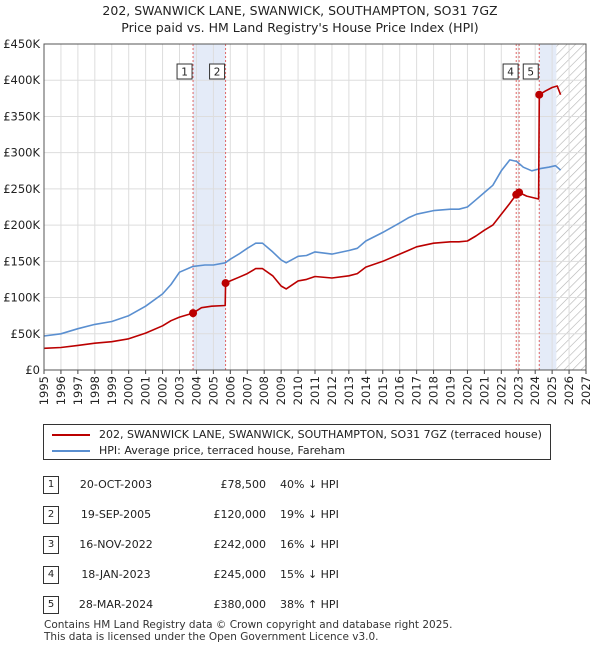 Image resolution: width=600 pixels, height=650 pixels. I want to click on x-tick-label: 2019, so click(451, 390).